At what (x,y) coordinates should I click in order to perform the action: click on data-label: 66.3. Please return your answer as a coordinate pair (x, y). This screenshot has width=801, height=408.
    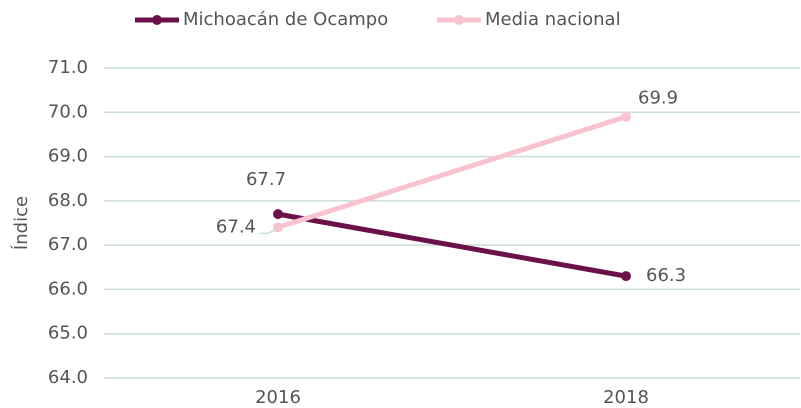
    Looking at the image, I should click on (666, 275).